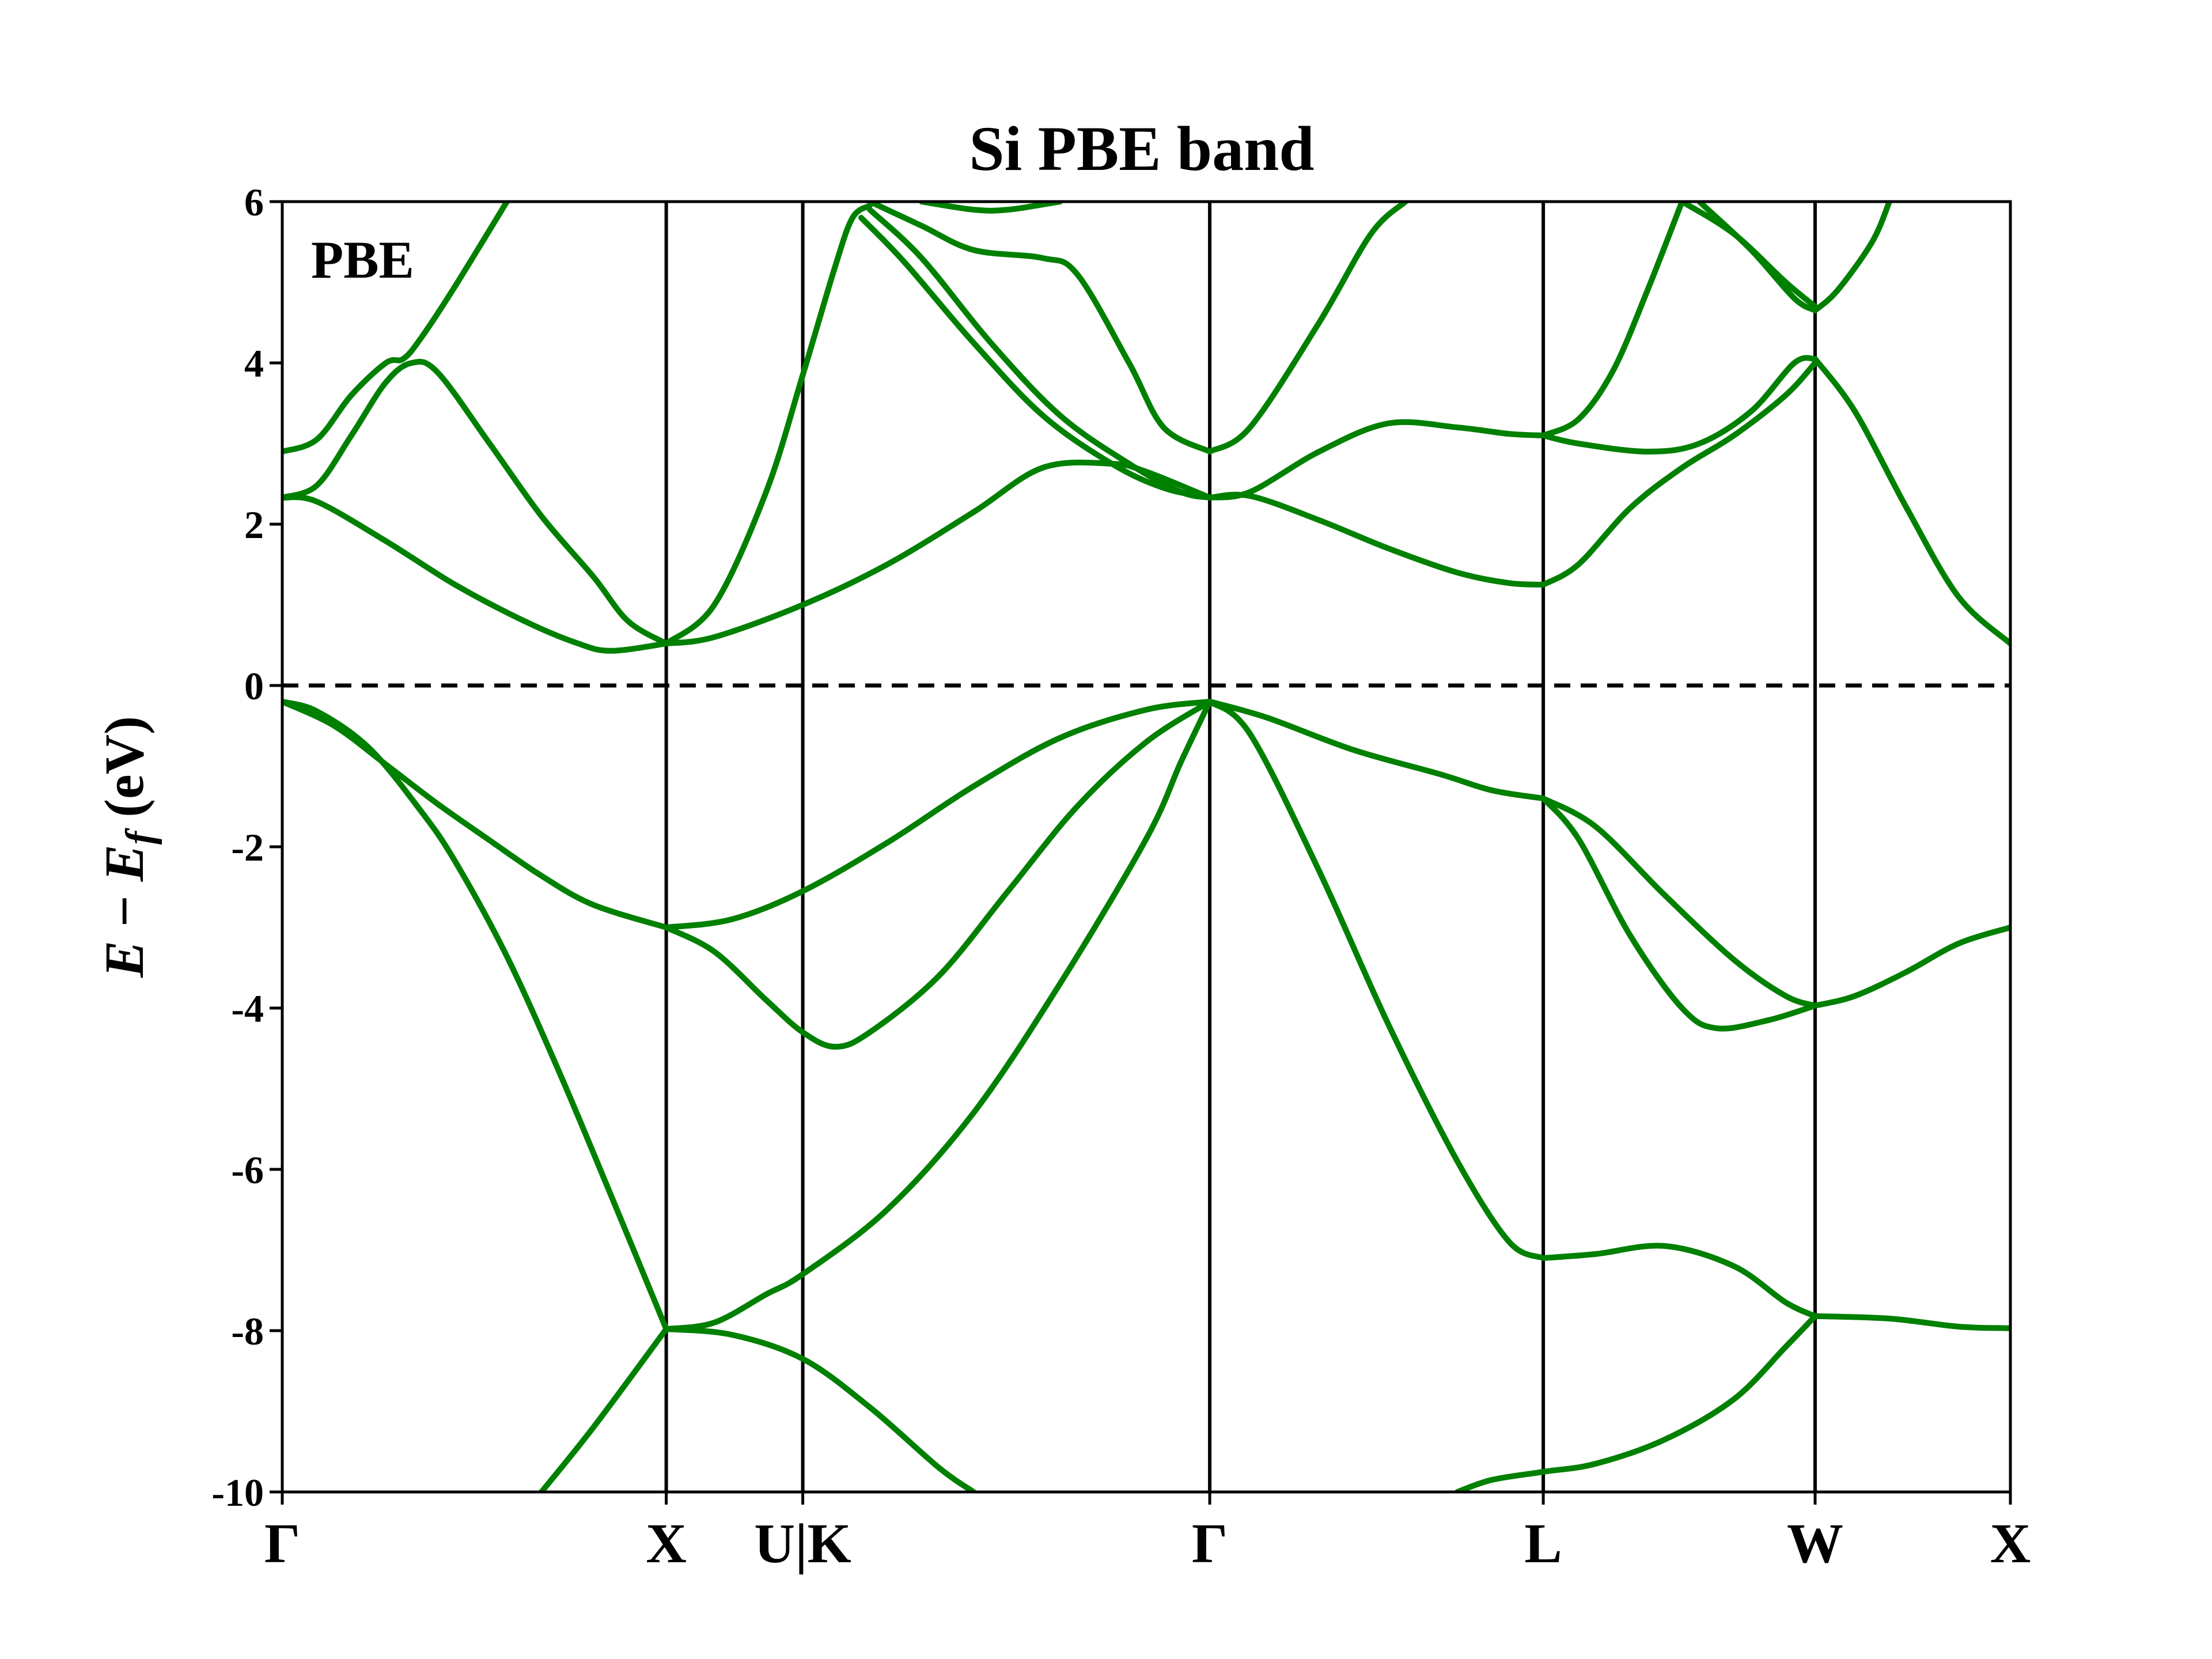 The height and width of the screenshot is (1659, 2212). I want to click on x-axis-ticks: Γ X U|K Γ L W X, so click(1147, 1533).